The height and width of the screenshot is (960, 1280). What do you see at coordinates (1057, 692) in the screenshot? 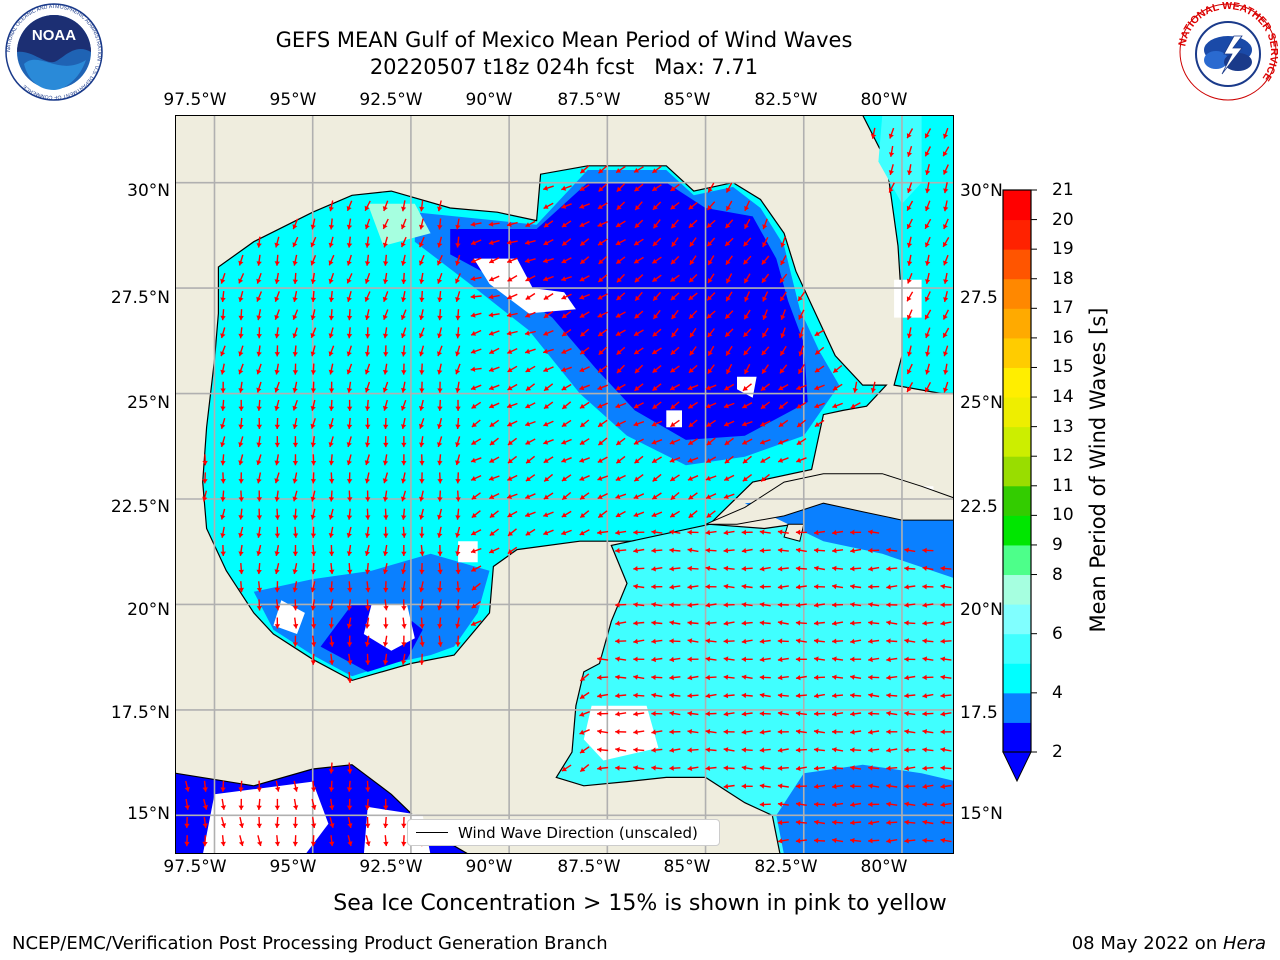
I see `colorbar-tick-label: 4` at bounding box center [1057, 692].